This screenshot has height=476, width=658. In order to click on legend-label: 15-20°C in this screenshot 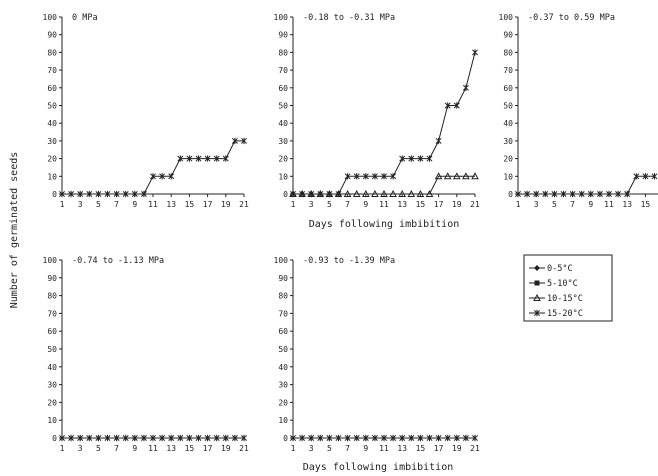, I will do `click(565, 314)`.